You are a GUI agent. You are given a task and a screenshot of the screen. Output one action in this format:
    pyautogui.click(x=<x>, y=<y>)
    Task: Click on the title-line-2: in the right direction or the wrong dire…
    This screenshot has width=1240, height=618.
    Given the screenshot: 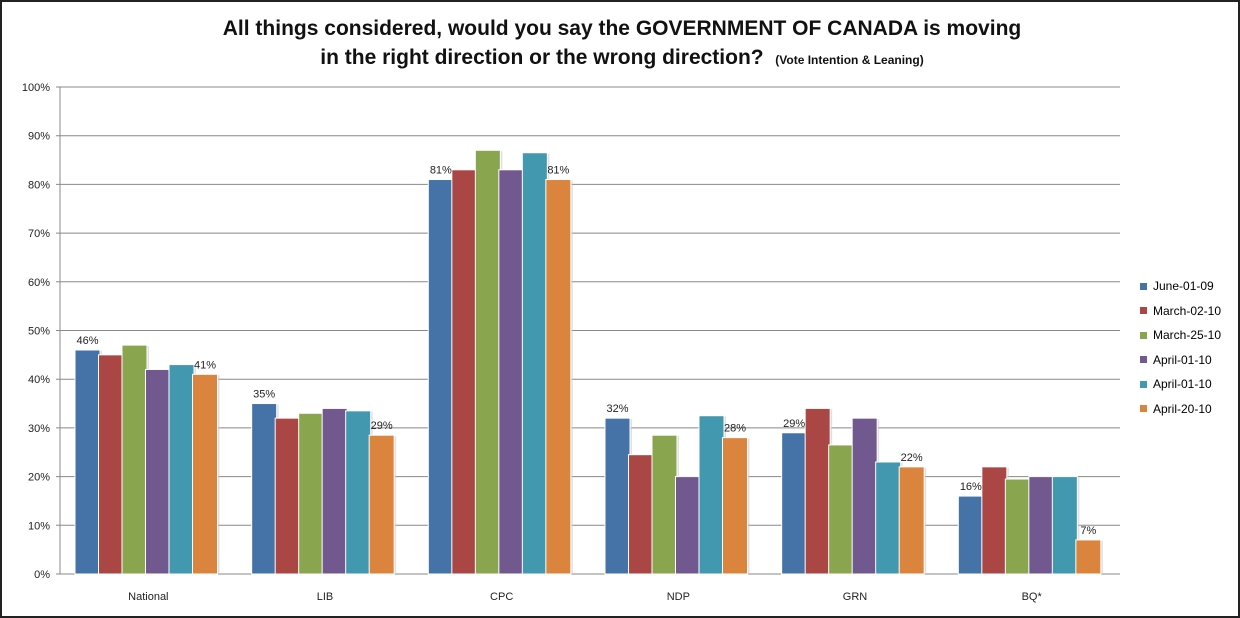 What is the action you would take?
    pyautogui.click(x=542, y=57)
    